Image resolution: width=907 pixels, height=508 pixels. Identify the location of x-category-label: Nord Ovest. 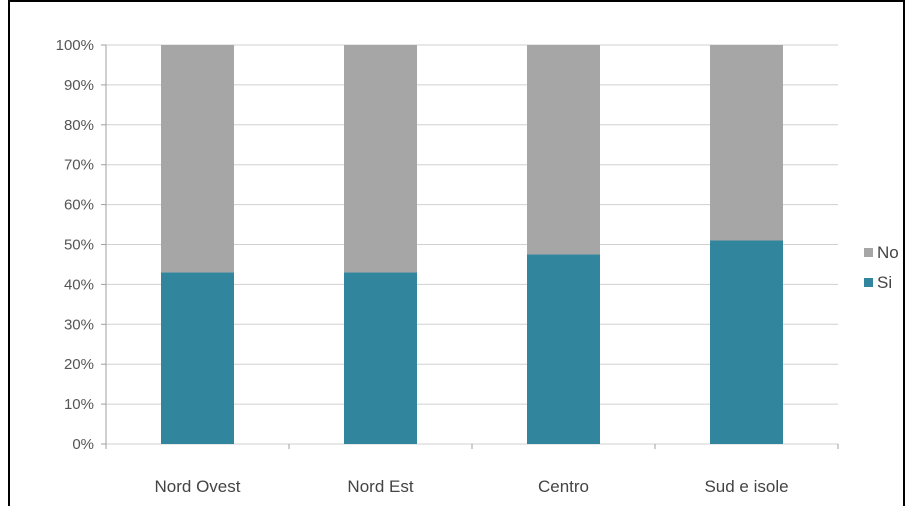
(198, 486).